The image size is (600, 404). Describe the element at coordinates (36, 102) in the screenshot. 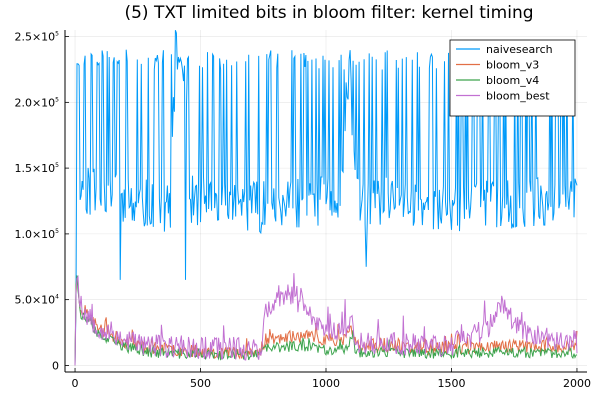

I see `y-tick-label: 2.0×105` at that location.